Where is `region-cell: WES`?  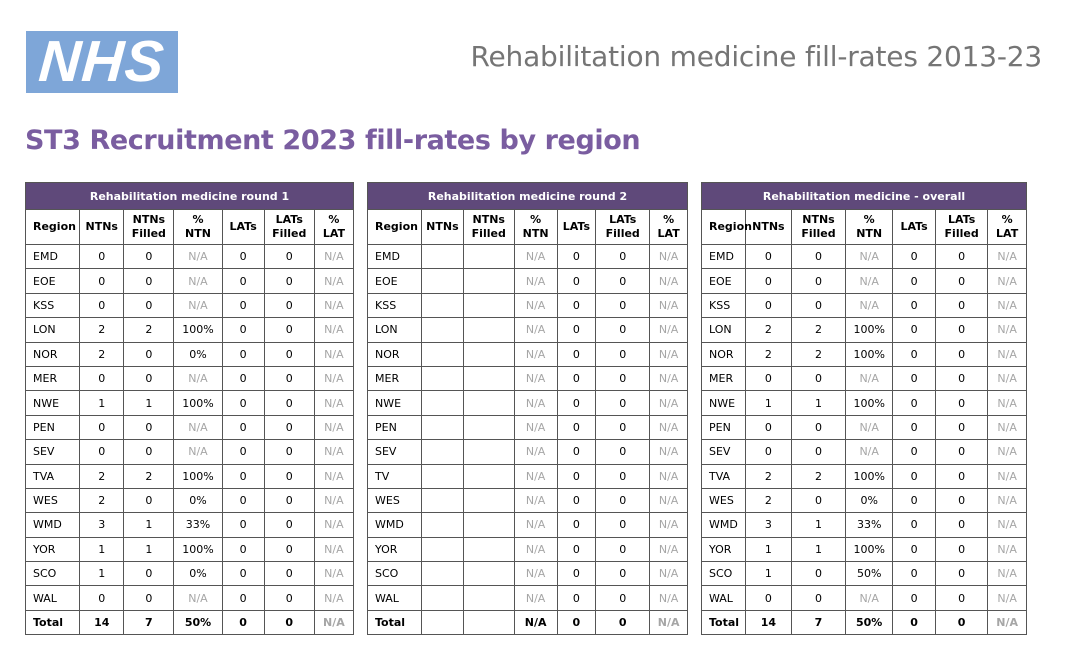
region-cell: WES is located at coordinates (394, 500).